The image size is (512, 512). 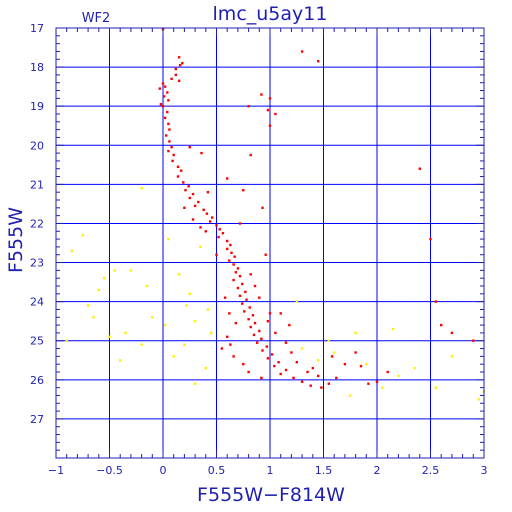 What do you see at coordinates (37, 263) in the screenshot?
I see `y-tick-label: 23` at bounding box center [37, 263].